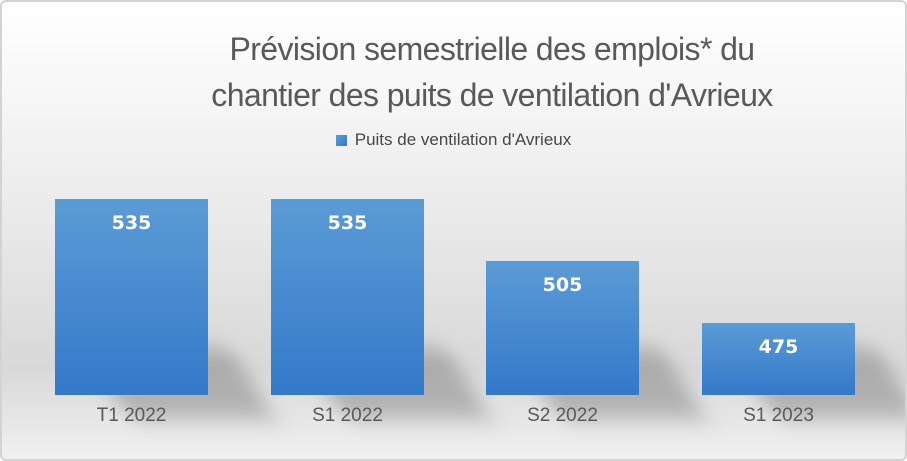 Image resolution: width=907 pixels, height=461 pixels. What do you see at coordinates (562, 328) in the screenshot?
I see `bar-s2-2022: 505` at bounding box center [562, 328].